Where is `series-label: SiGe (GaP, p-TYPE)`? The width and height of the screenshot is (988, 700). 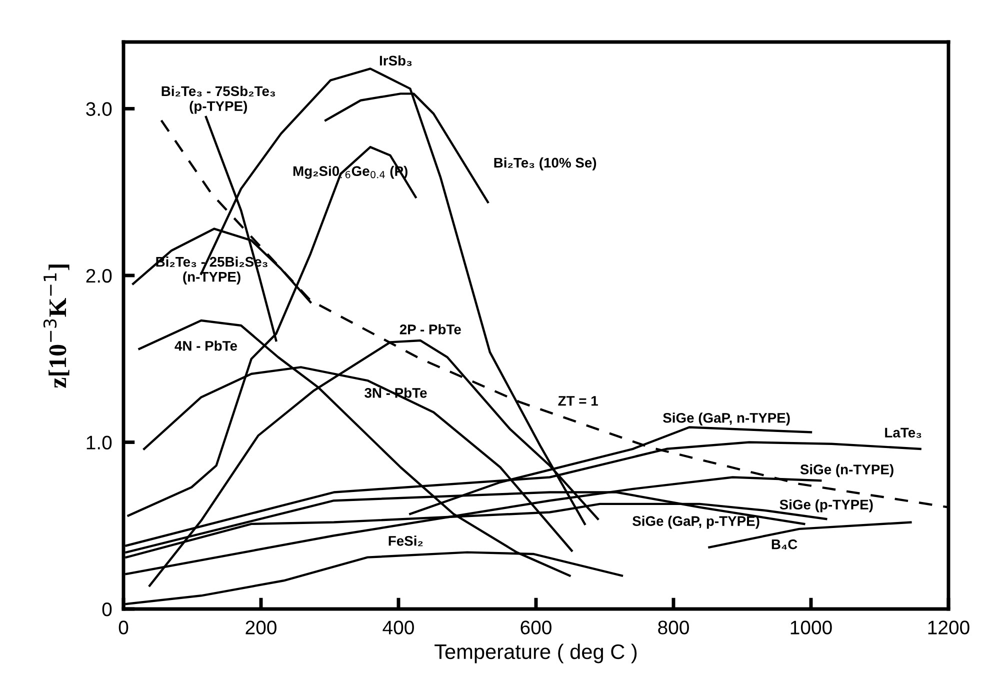
series-label: SiGe (GaP, p-TYPE) is located at coordinates (696, 522).